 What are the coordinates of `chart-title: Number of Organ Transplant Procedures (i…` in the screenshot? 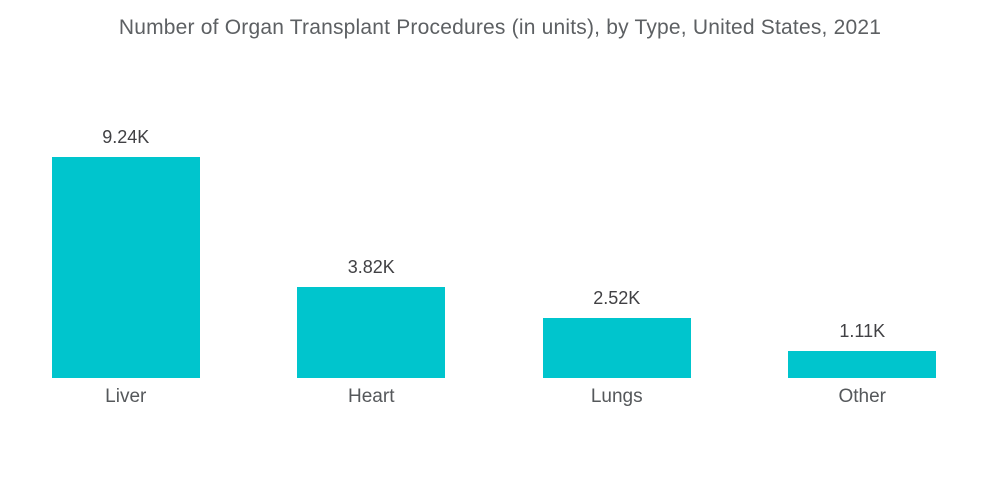 It's located at (500, 27).